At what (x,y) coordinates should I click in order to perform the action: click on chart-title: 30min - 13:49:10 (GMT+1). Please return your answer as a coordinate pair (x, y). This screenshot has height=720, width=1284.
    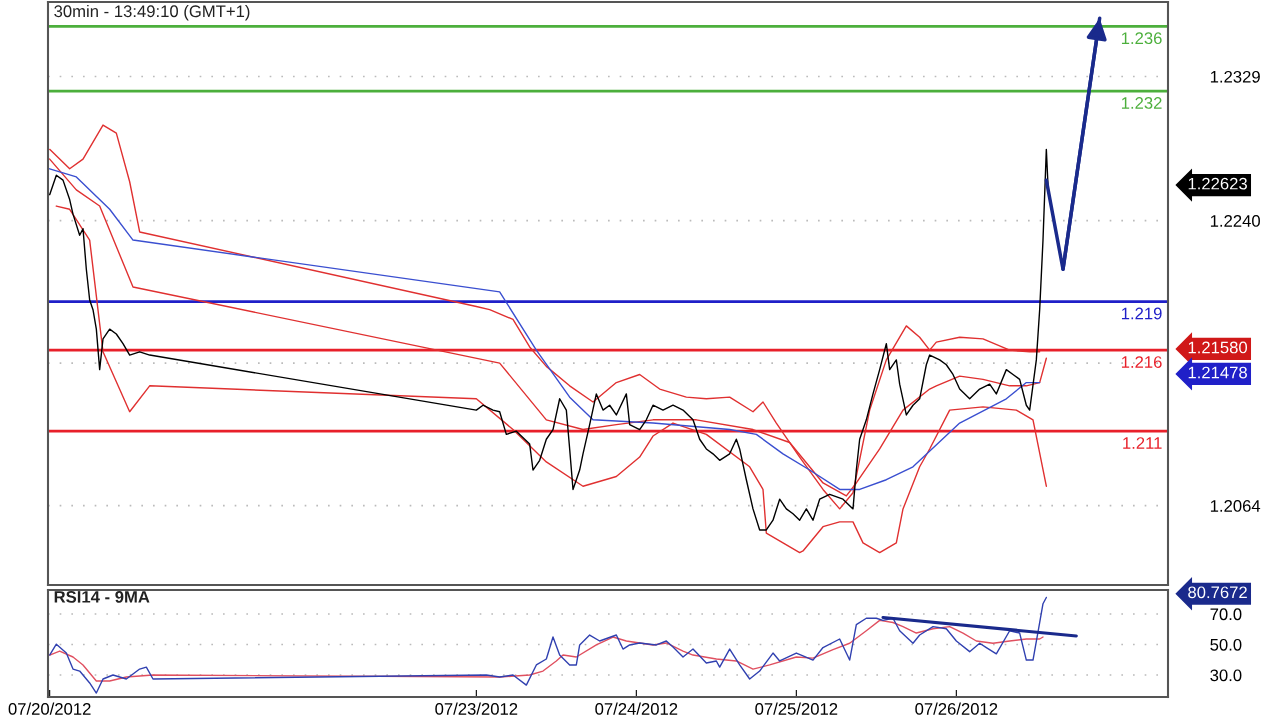
    Looking at the image, I should click on (152, 12).